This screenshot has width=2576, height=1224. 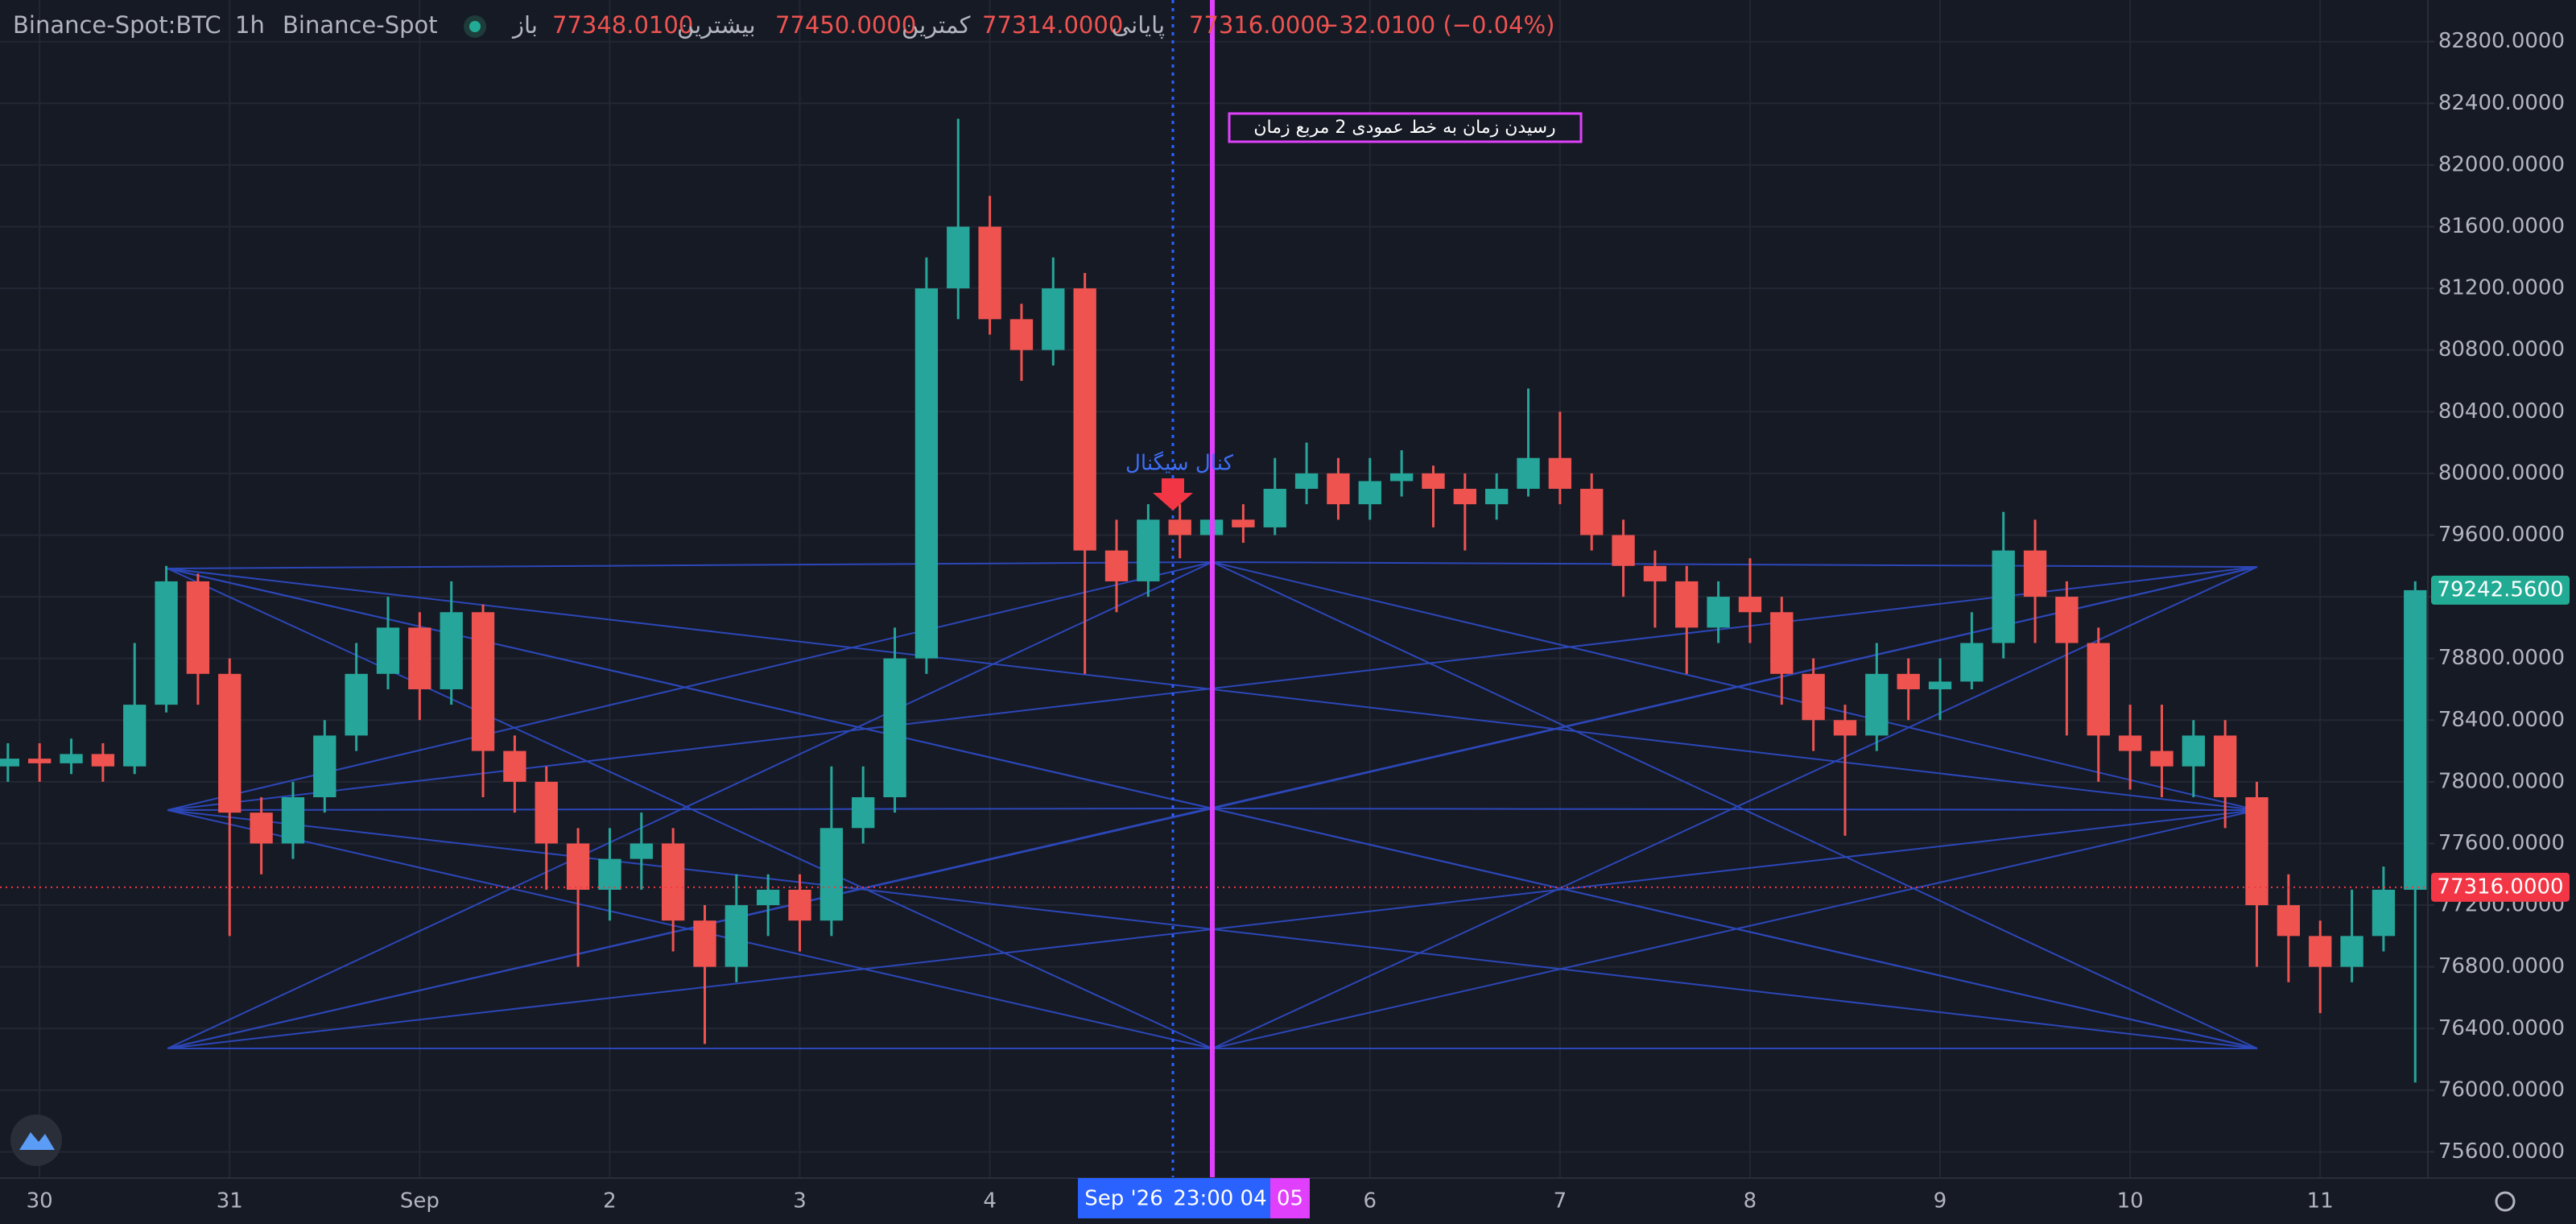 What do you see at coordinates (1173, 494) in the screenshot?
I see `signal-arrow` at bounding box center [1173, 494].